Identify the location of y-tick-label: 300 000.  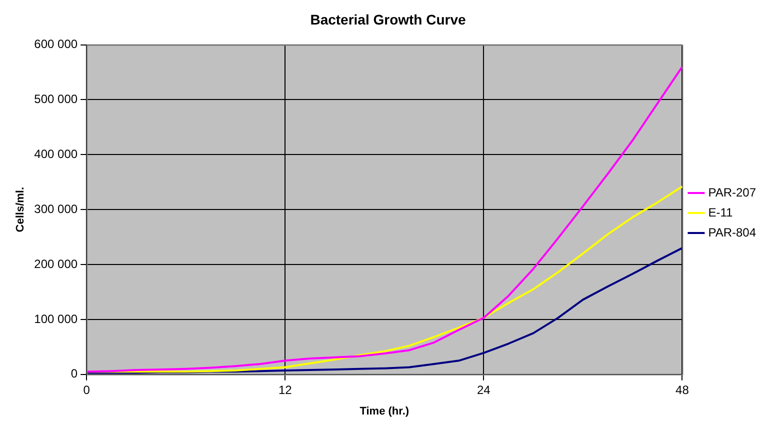
(56, 209).